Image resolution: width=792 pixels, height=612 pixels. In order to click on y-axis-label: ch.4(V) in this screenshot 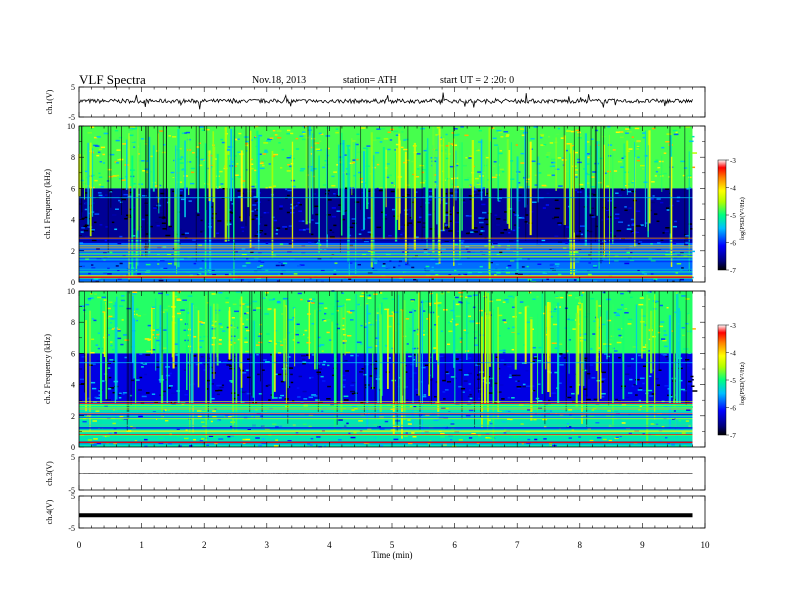, I will do `click(49, 511)`.